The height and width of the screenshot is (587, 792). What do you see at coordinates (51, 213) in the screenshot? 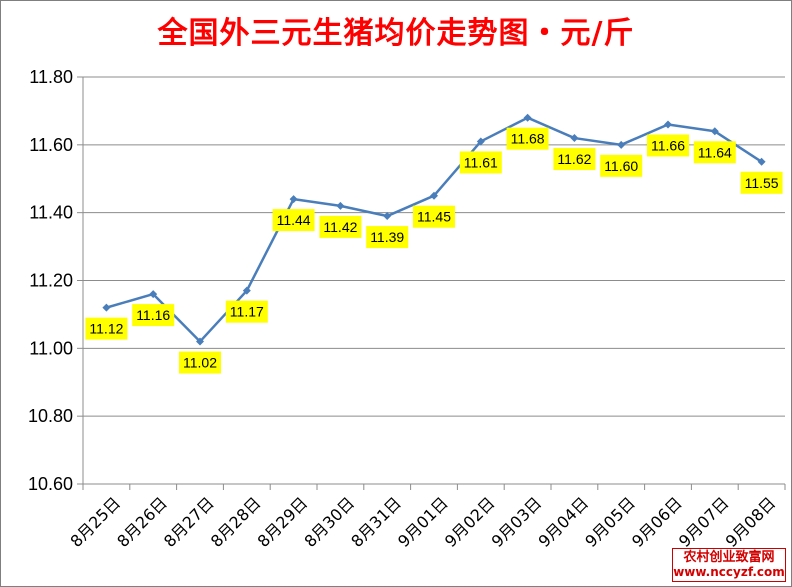
I see `y-tick-label: 11.40` at bounding box center [51, 213].